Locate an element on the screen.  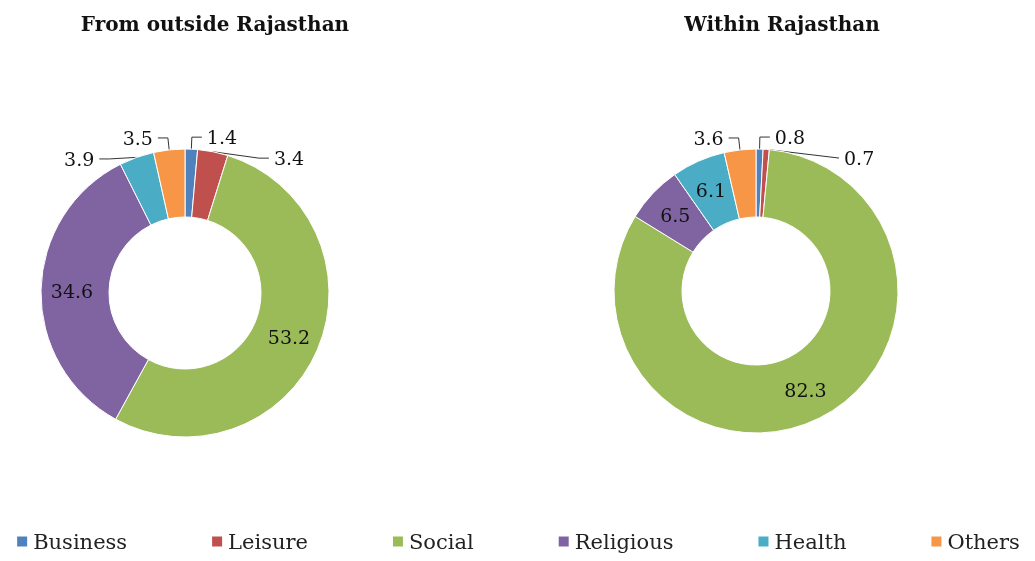
data-label: 3.9 is located at coordinates (79, 158).